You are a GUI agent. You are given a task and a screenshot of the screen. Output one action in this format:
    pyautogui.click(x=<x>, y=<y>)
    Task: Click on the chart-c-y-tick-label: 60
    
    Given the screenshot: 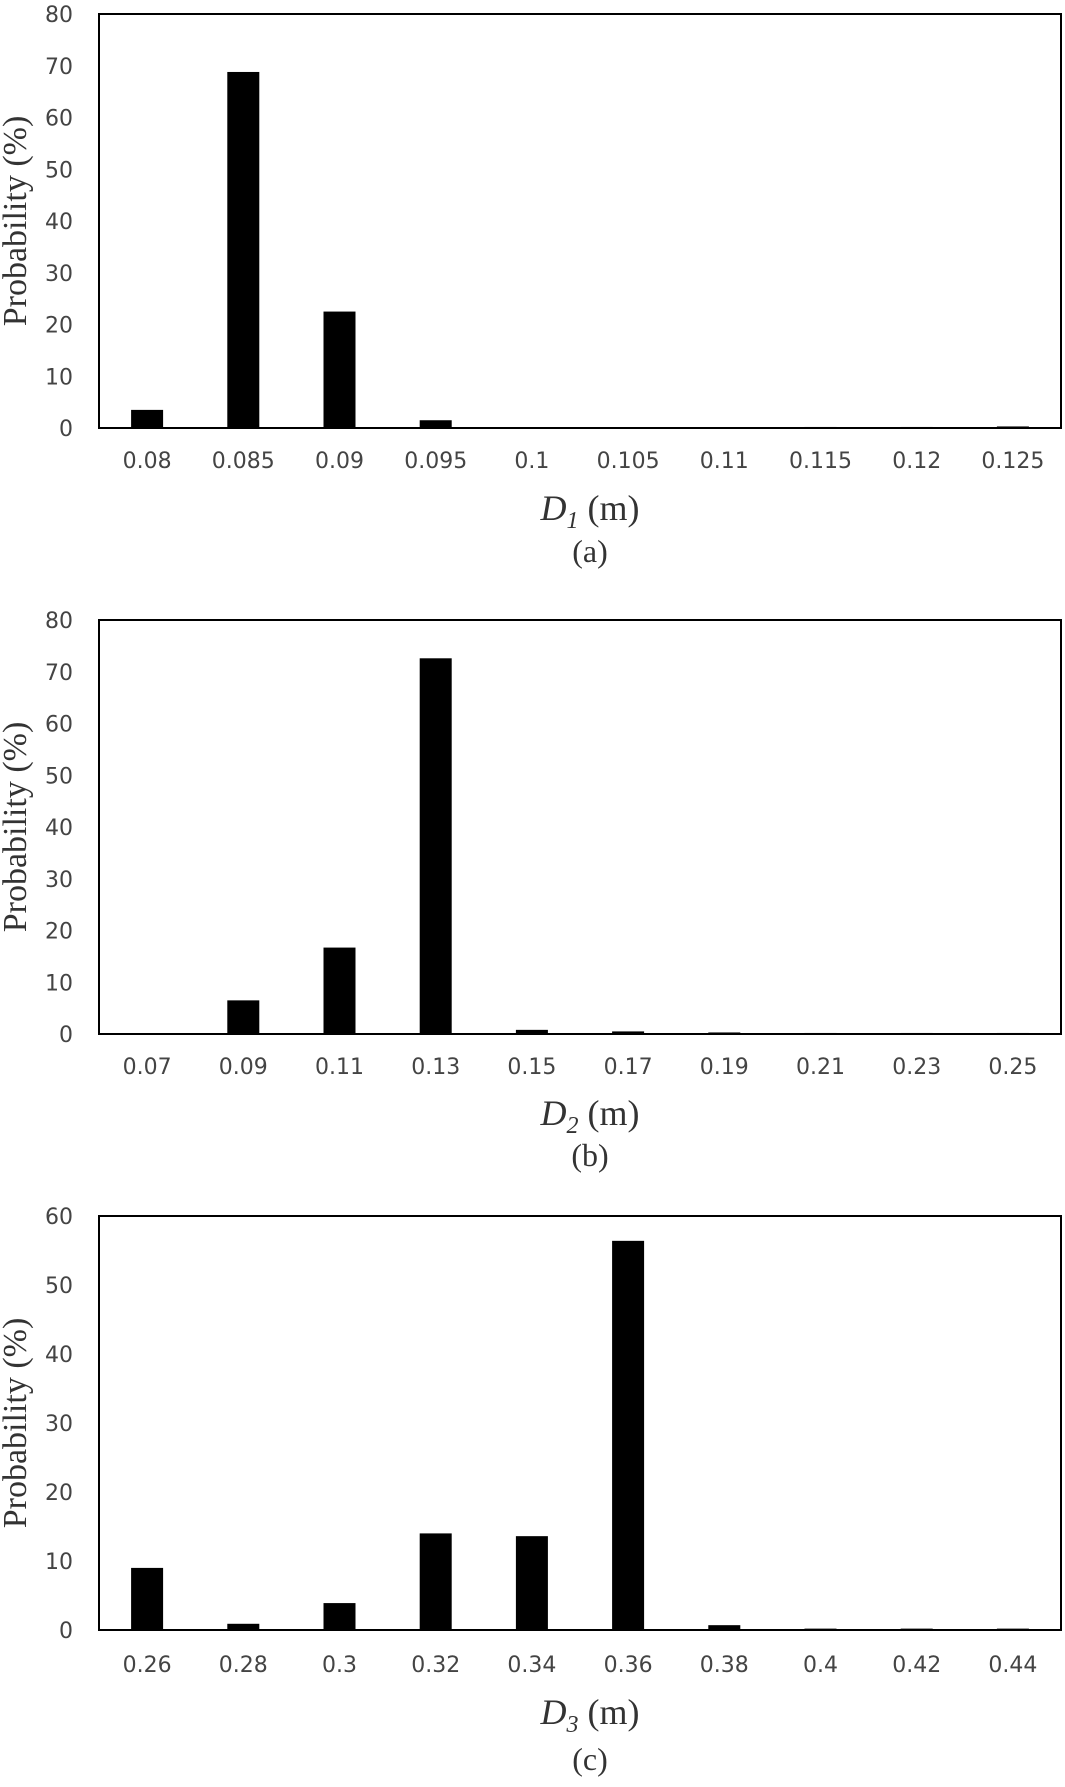 What is the action you would take?
    pyautogui.click(x=59, y=1217)
    